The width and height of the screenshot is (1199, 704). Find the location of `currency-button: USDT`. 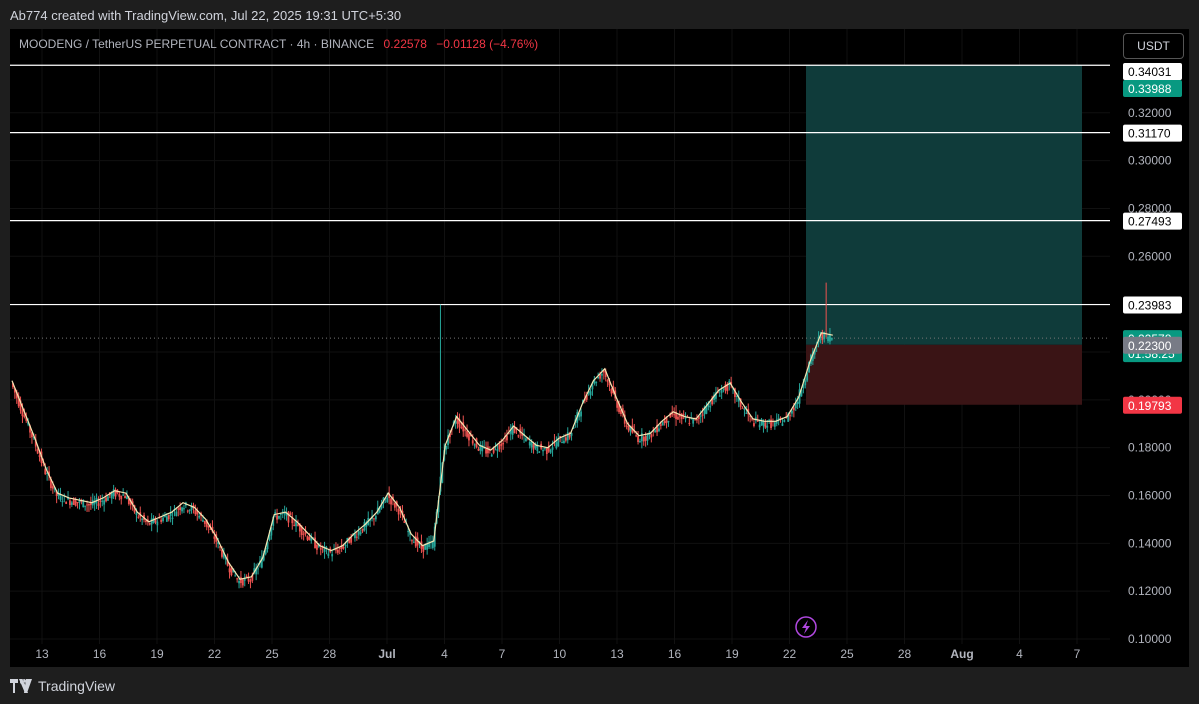

currency-button: USDT is located at coordinates (1153, 46).